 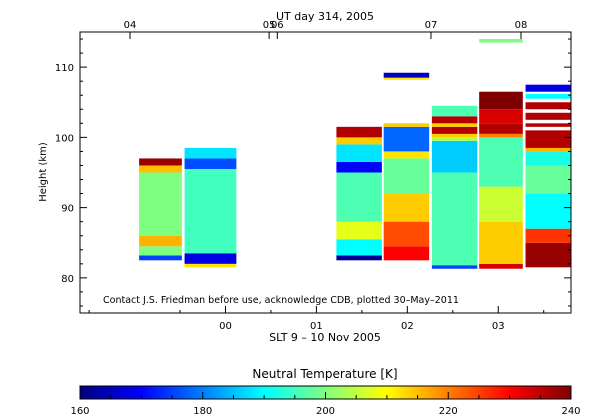 What do you see at coordinates (521, 25) in the screenshot?
I see `top-tick-label: 08` at bounding box center [521, 25].